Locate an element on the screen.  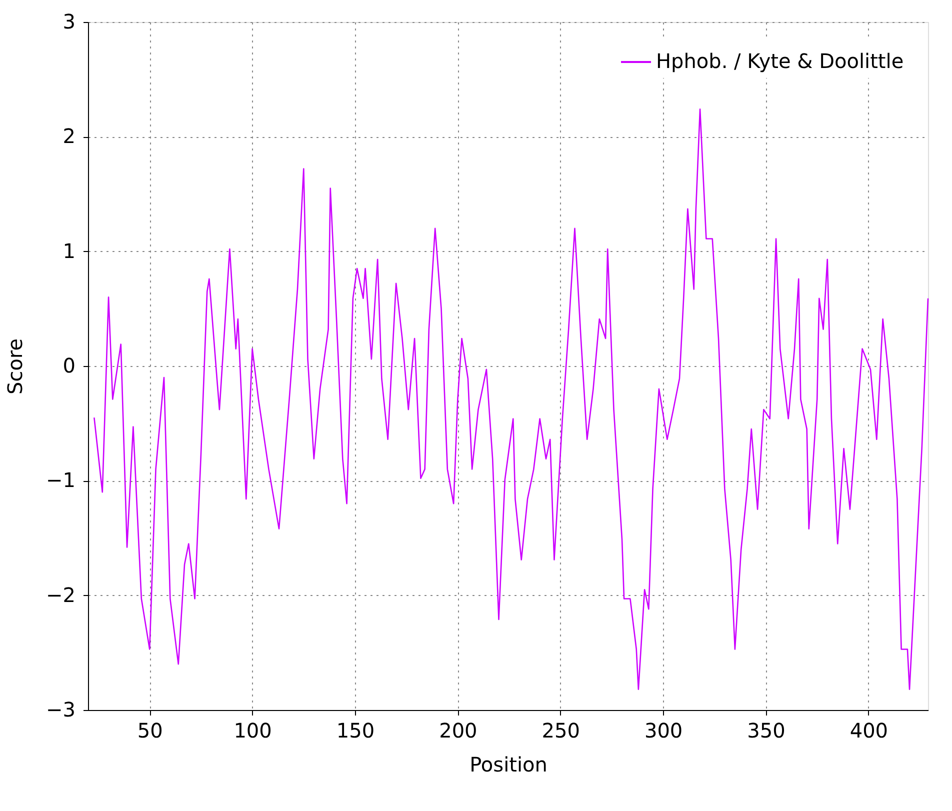
y-tick-label: −3 is located at coordinates (61, 710).